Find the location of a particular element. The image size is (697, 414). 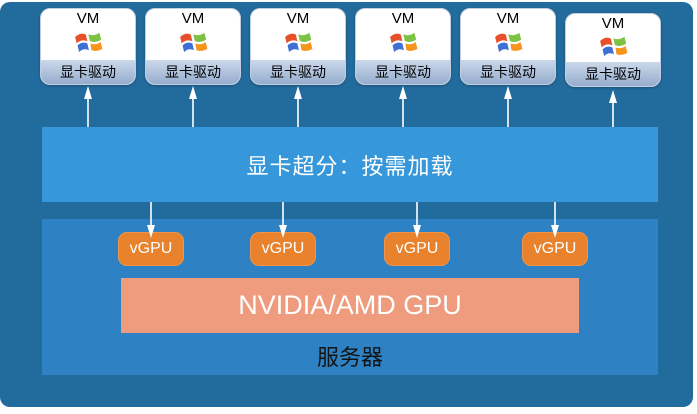

vgpu-box-1: vGPU is located at coordinates (151, 249).